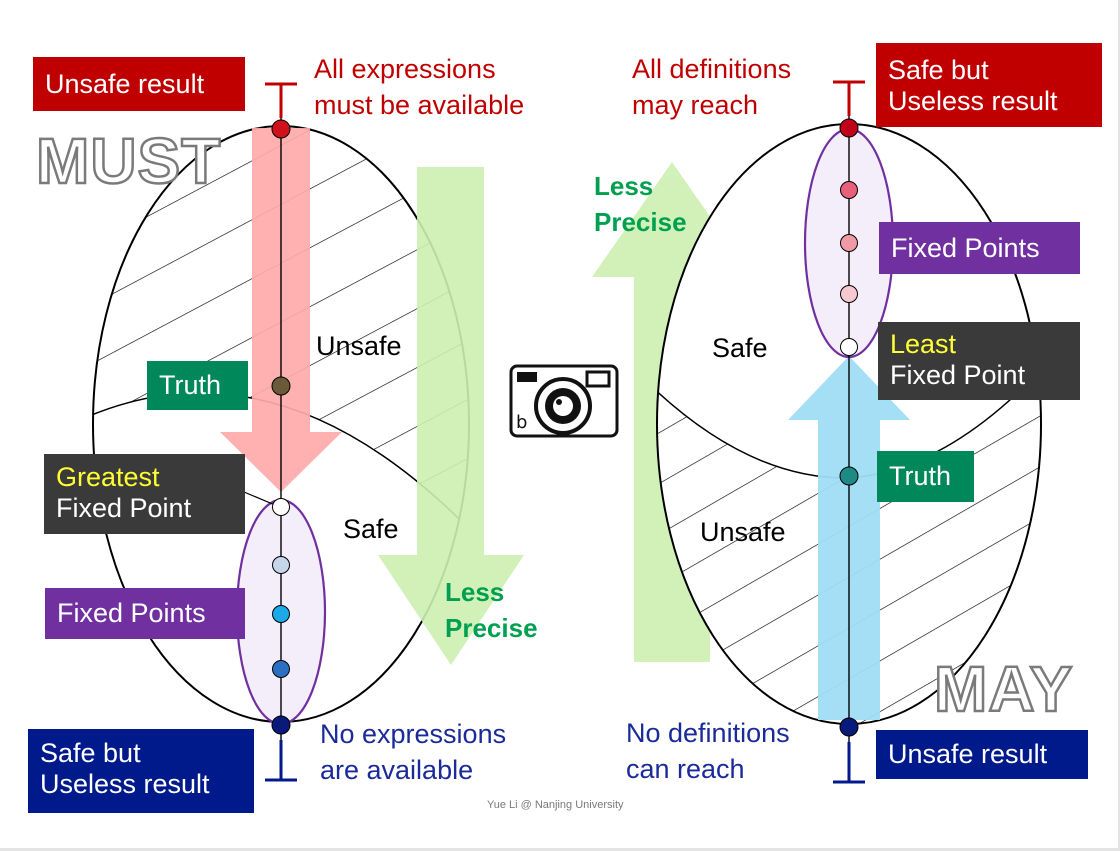 Image resolution: width=1120 pixels, height=851 pixels. Describe the element at coordinates (451, 416) in the screenshot. I see `must-less-precise-arrow` at that location.